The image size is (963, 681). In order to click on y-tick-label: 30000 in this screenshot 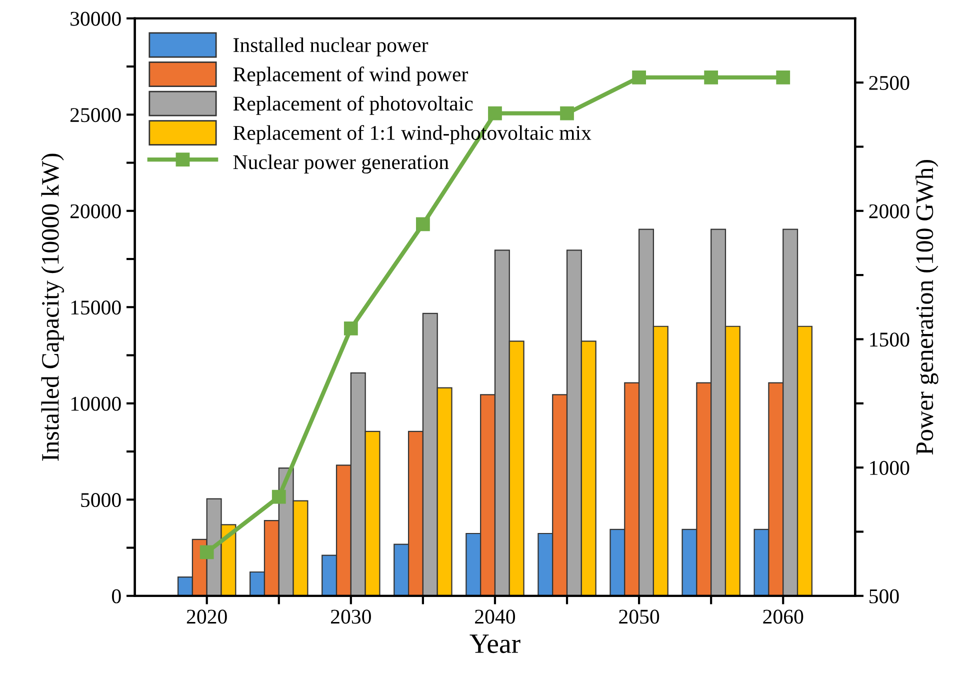, I will do `click(95, 19)`.